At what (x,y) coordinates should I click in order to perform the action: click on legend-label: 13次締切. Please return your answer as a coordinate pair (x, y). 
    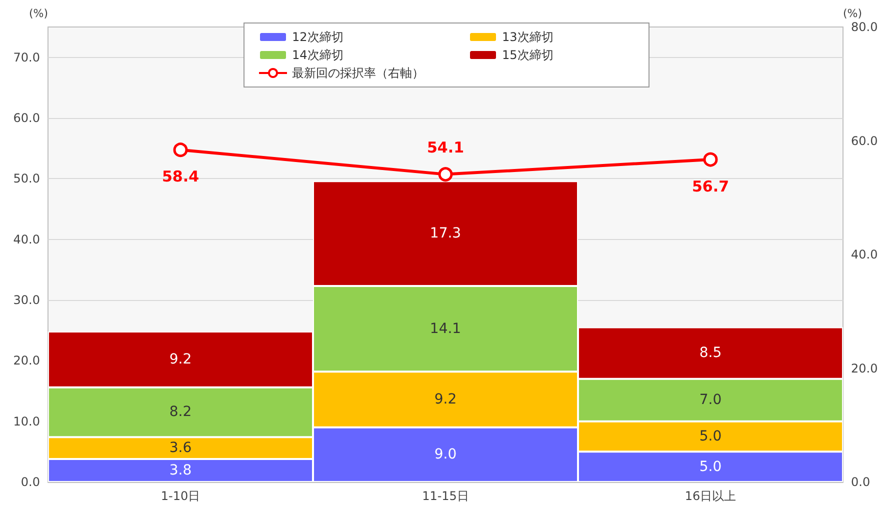
    Looking at the image, I should click on (528, 37).